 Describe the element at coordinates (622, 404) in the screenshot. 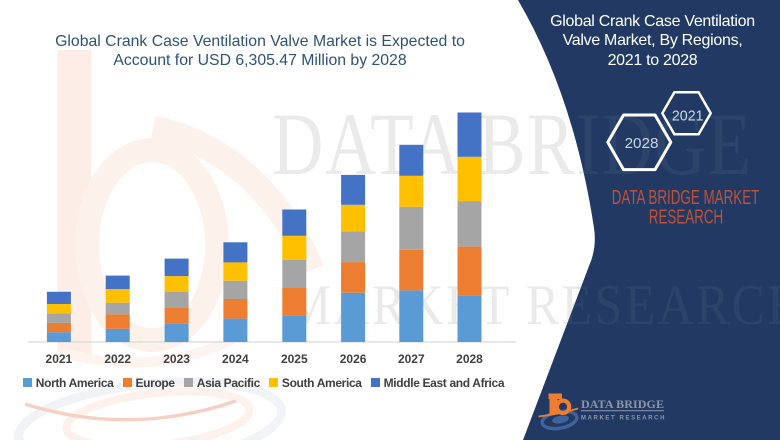

I see `svg-text: DATA BRIDGE` at that location.